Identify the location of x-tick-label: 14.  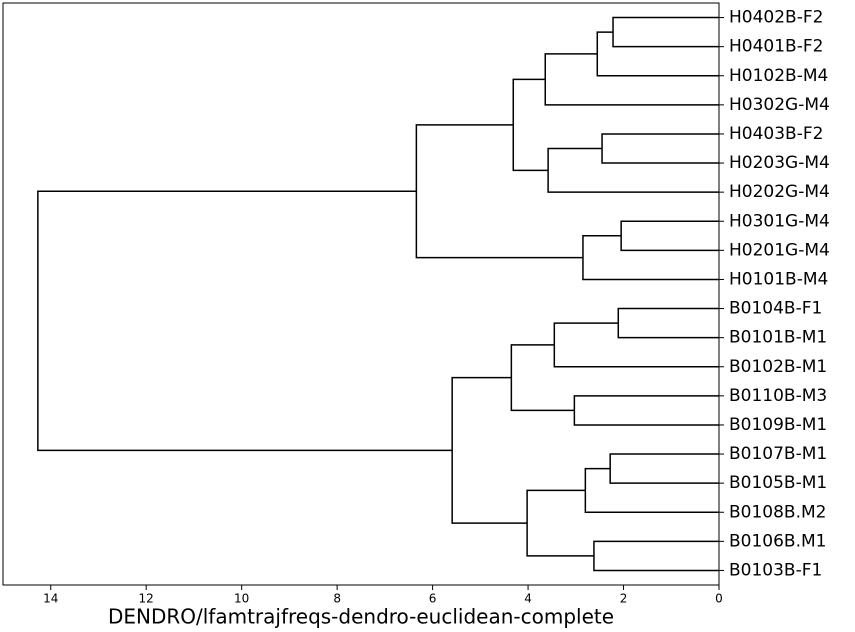
(50, 599).